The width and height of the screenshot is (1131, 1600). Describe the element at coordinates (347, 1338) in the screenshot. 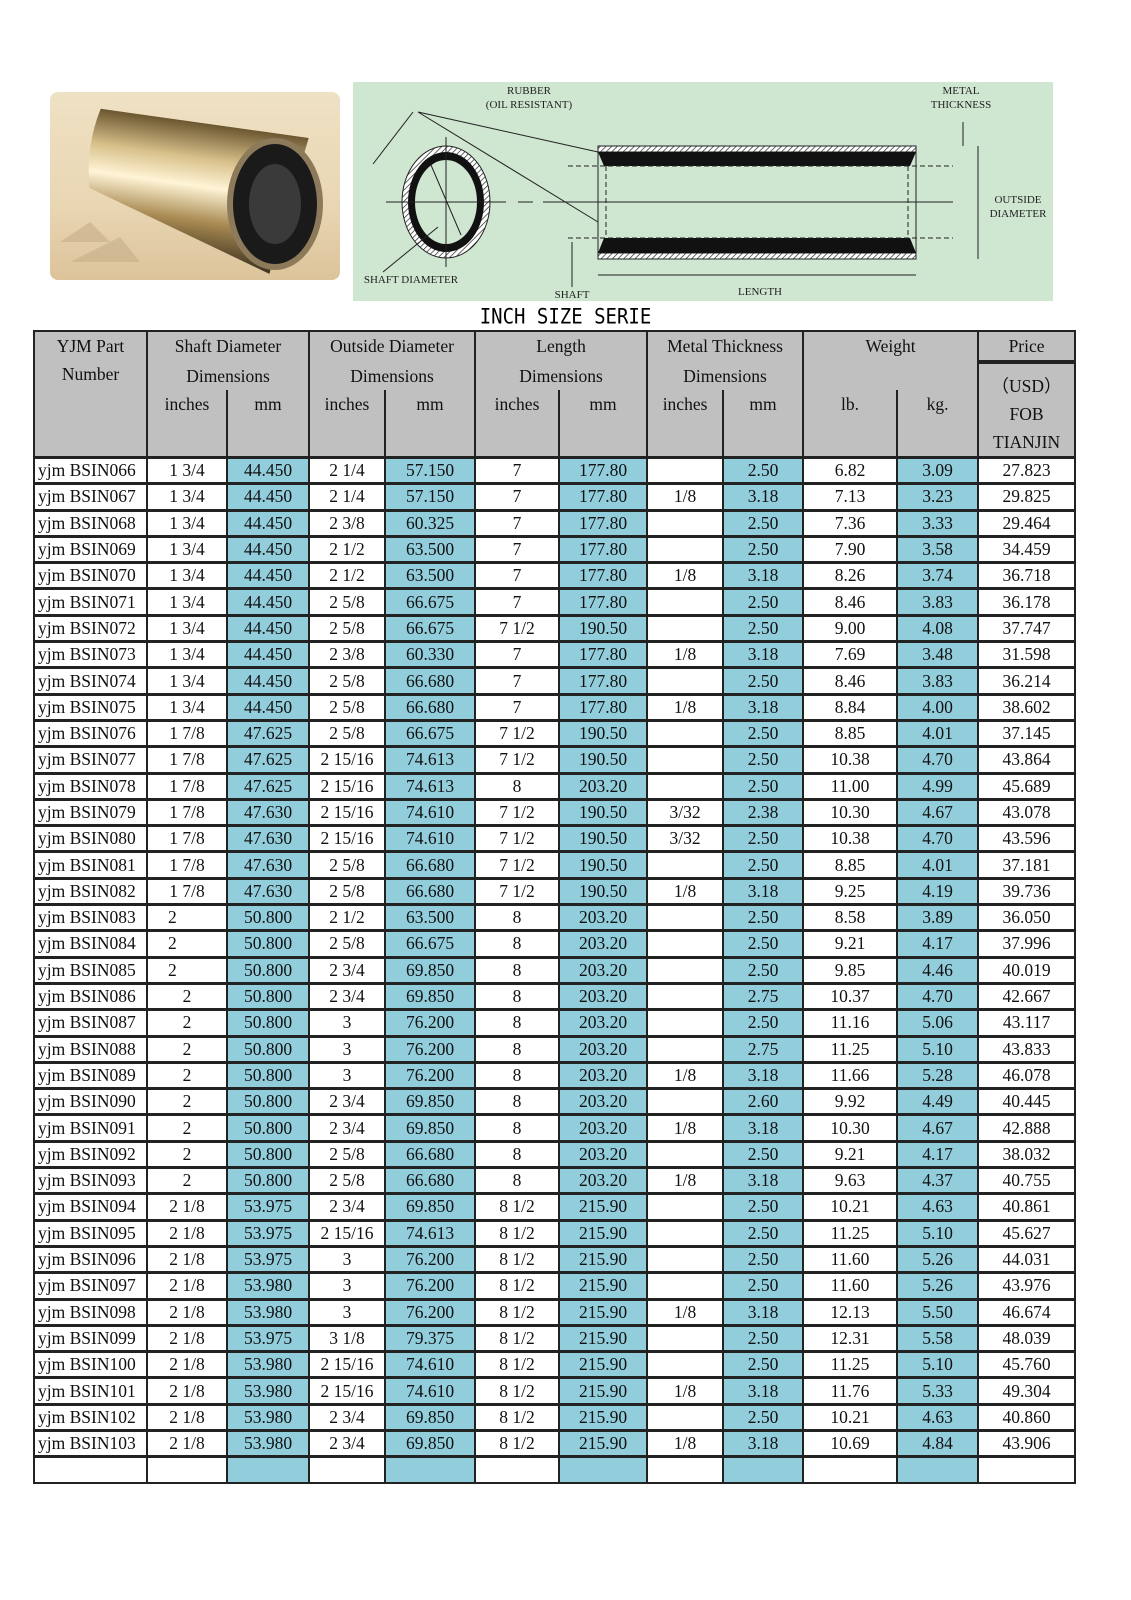

I see `cell-outside-inches: 3 1/8` at that location.